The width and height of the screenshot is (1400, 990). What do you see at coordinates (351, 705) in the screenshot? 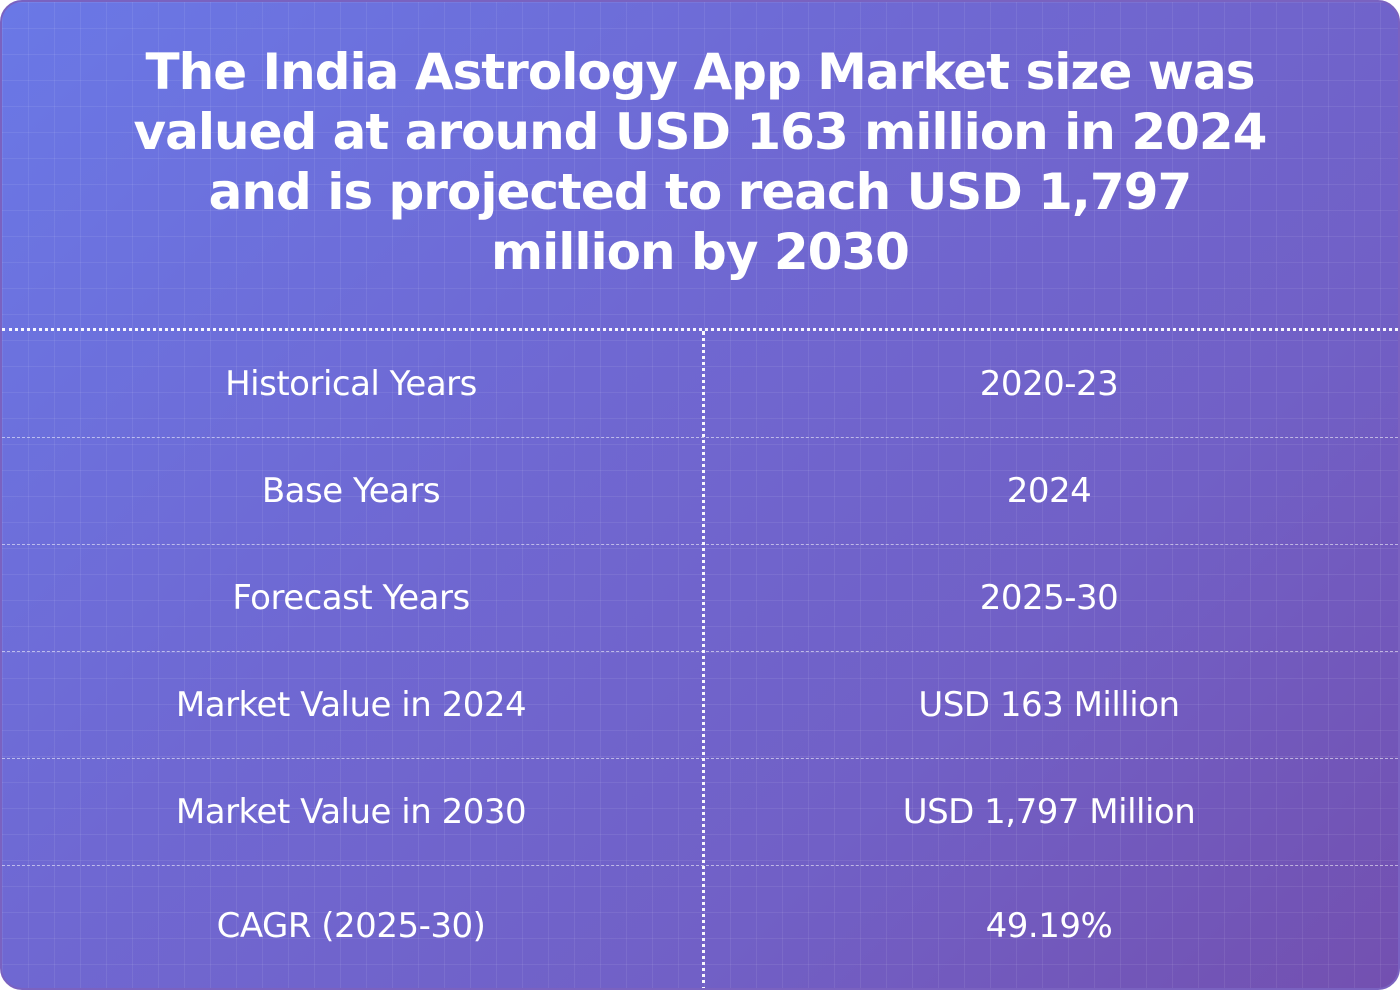
I see `row-label: Market Value in 2024` at bounding box center [351, 705].